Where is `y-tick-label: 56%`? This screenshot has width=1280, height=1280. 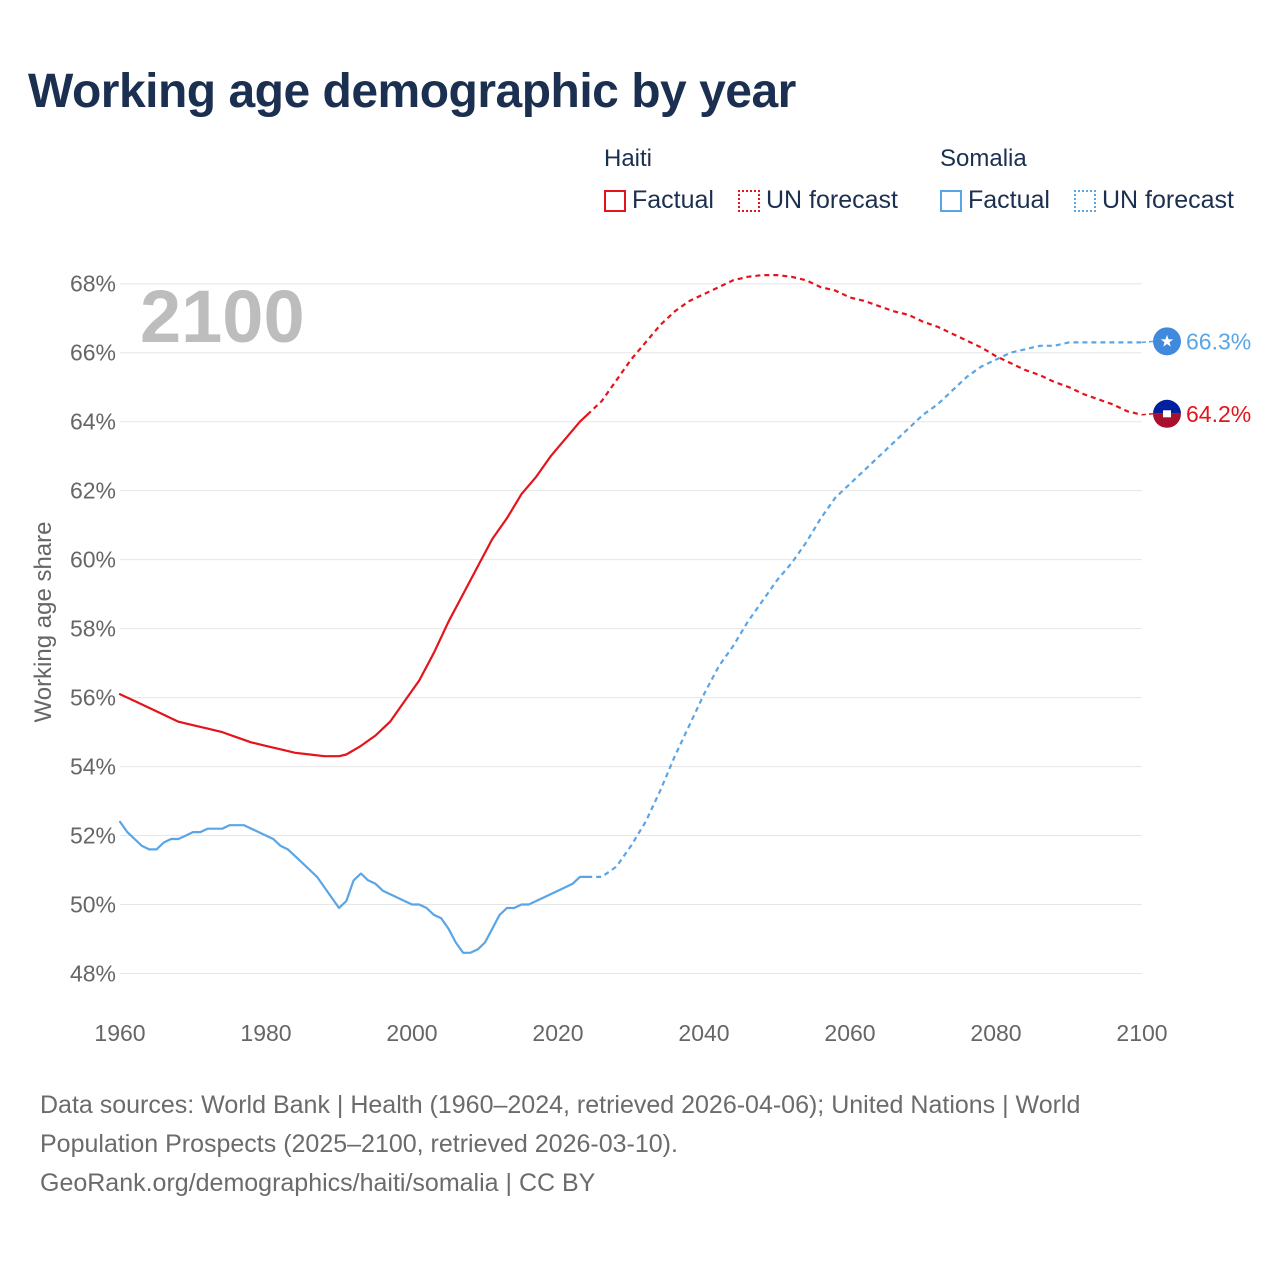
y-tick-label: 56% is located at coordinates (93, 698).